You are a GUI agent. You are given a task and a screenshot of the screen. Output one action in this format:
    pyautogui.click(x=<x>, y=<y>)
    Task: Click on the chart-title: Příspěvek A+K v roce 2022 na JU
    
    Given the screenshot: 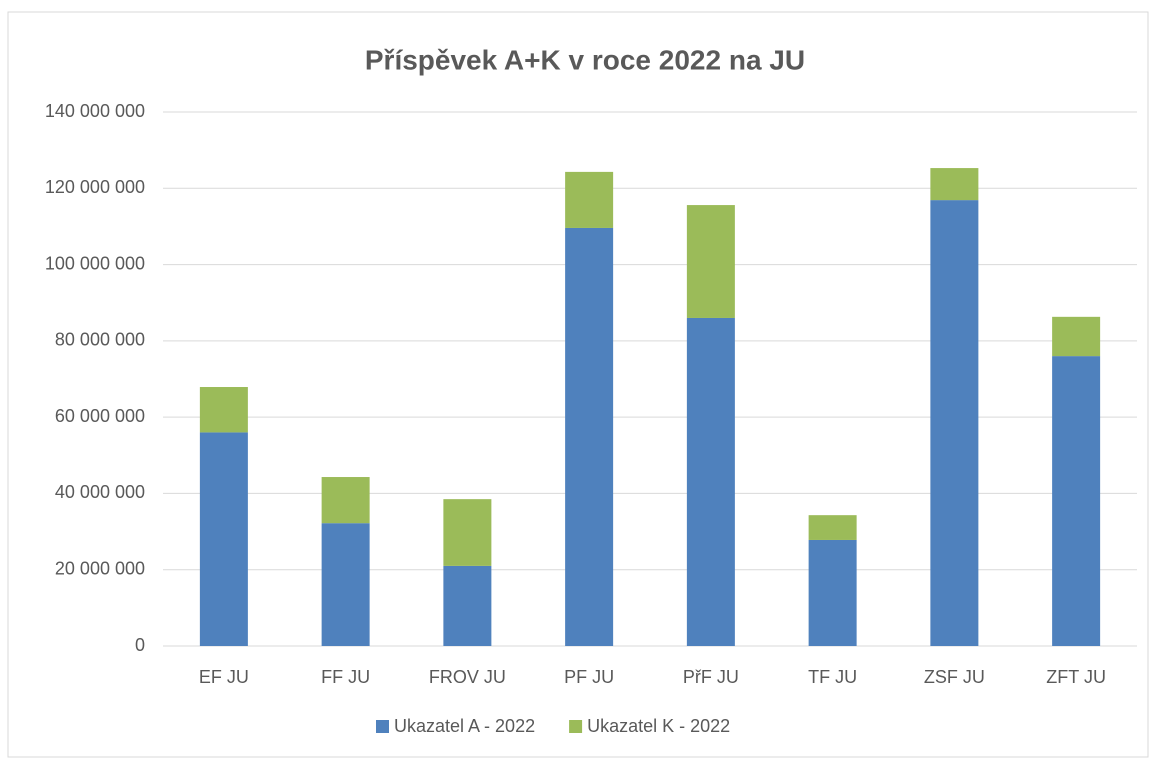 What is the action you would take?
    pyautogui.click(x=585, y=59)
    